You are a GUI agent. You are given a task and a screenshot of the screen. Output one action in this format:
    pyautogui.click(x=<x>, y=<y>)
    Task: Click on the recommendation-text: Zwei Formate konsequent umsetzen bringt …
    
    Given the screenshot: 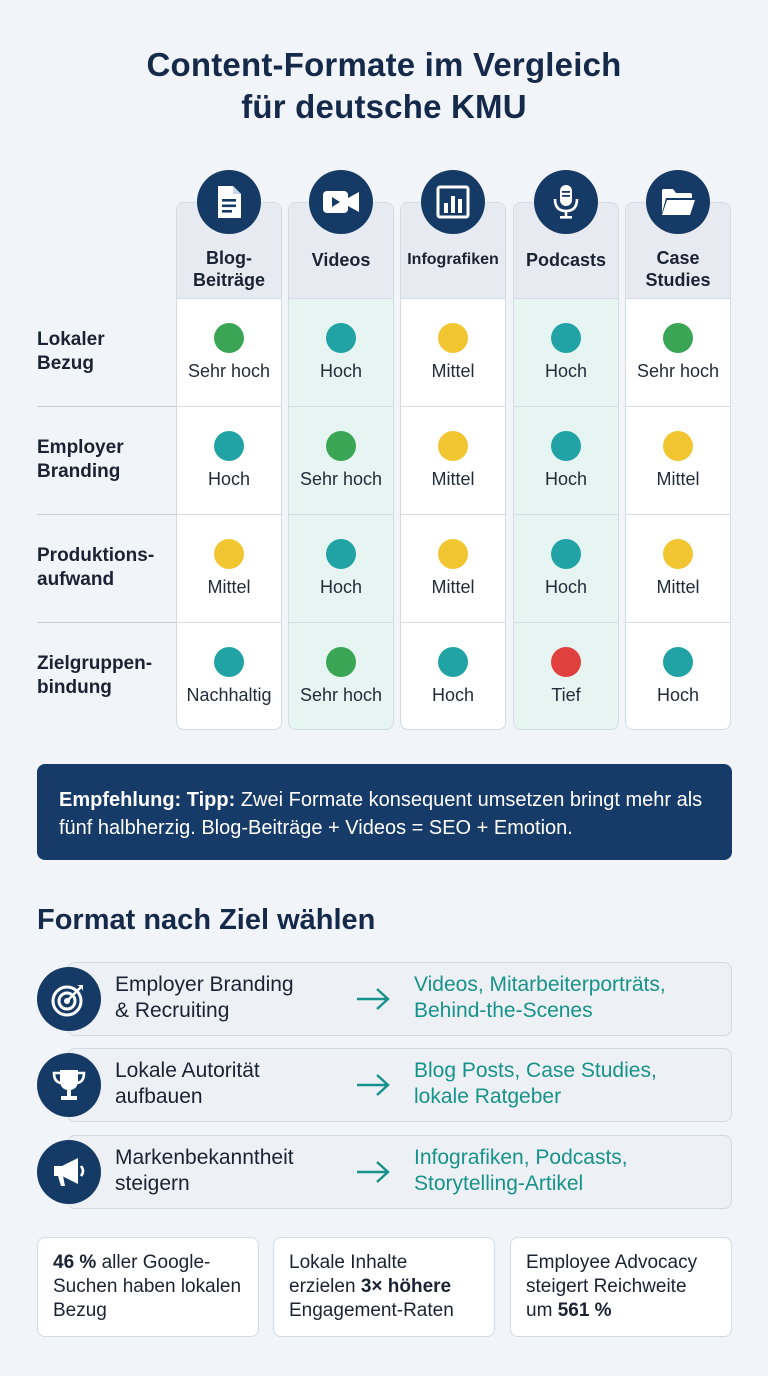 What is the action you would take?
    pyautogui.click(x=381, y=814)
    